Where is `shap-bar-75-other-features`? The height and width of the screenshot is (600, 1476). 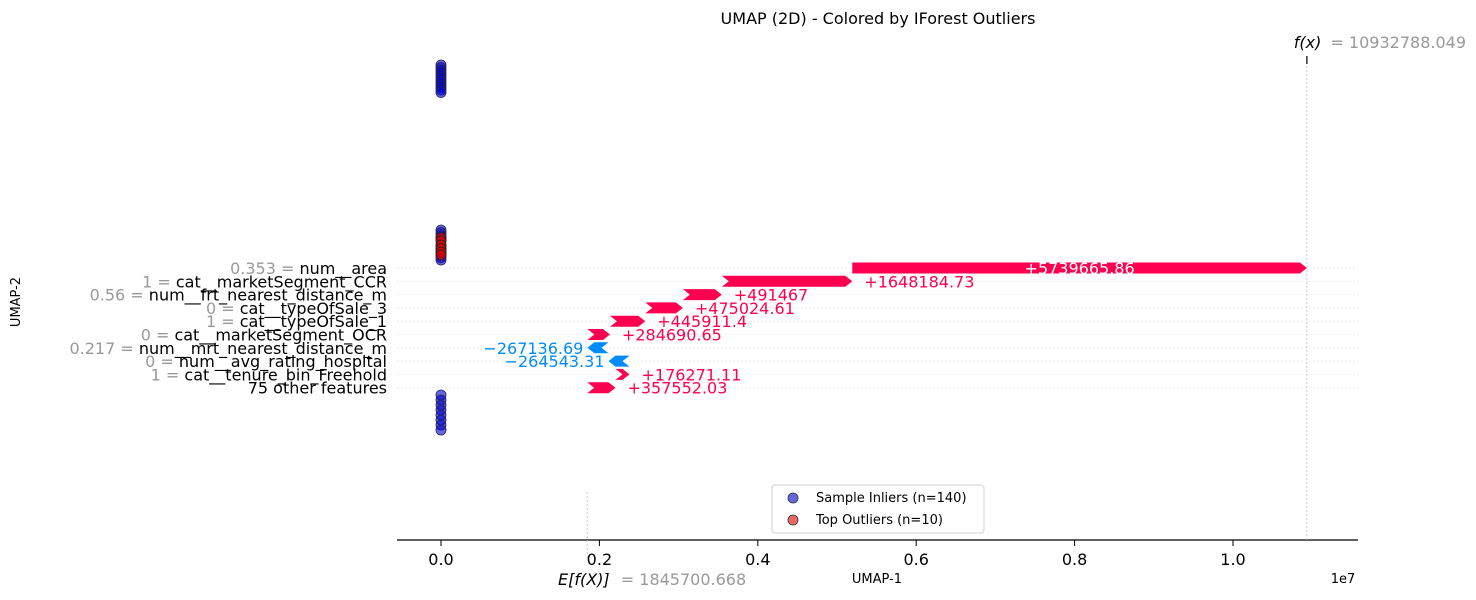
shap-bar-75-other-features is located at coordinates (601, 388).